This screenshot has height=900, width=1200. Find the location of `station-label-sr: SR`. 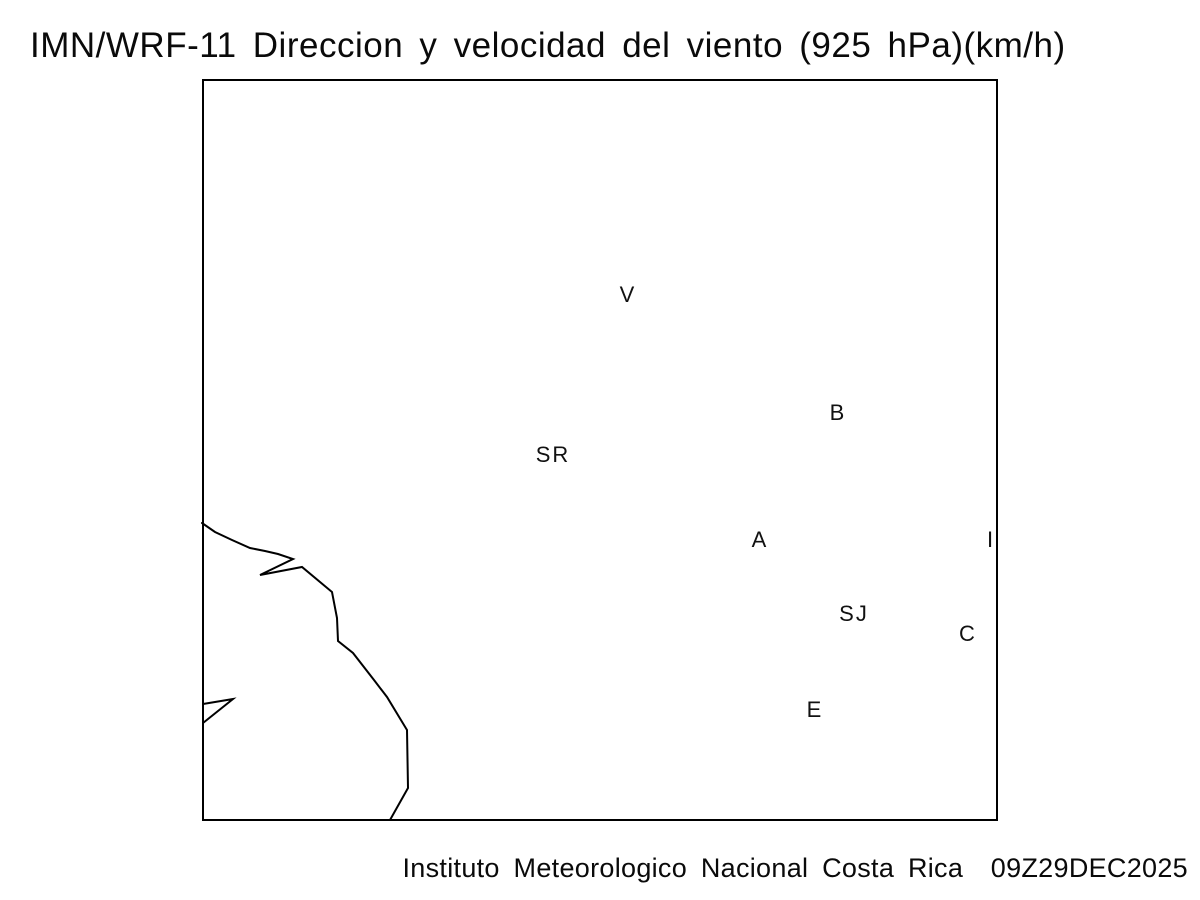

station-label-sr: SR is located at coordinates (553, 454).